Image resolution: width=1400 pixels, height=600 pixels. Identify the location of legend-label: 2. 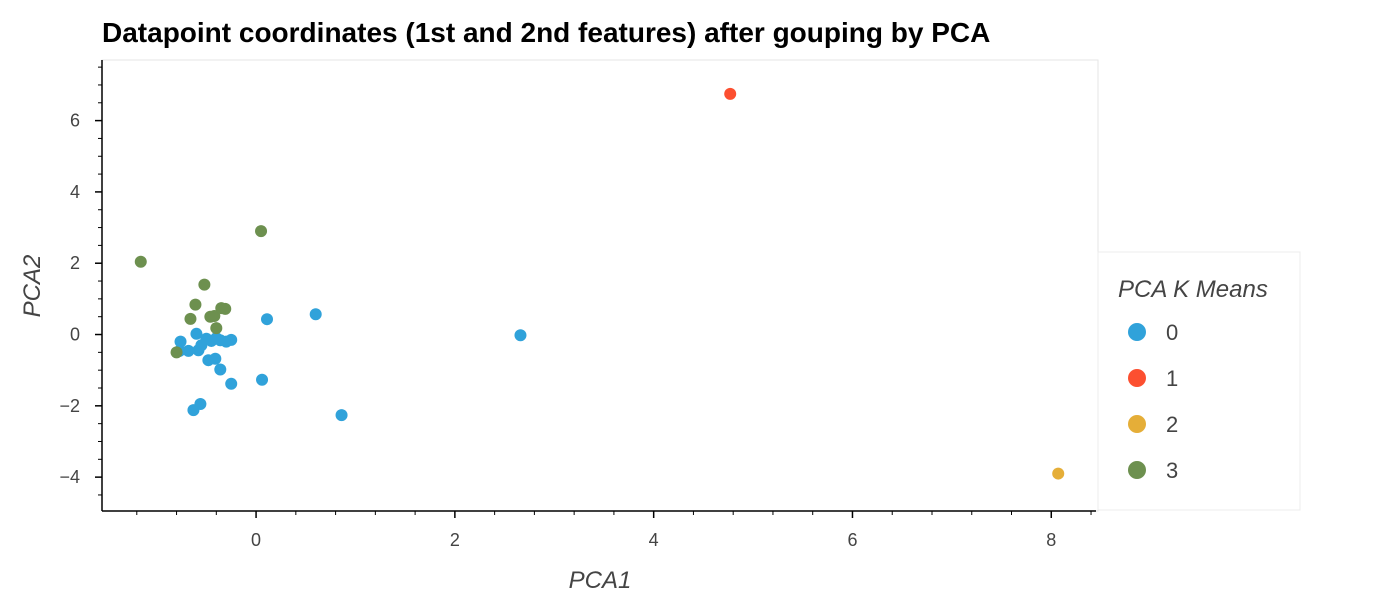
(1172, 424).